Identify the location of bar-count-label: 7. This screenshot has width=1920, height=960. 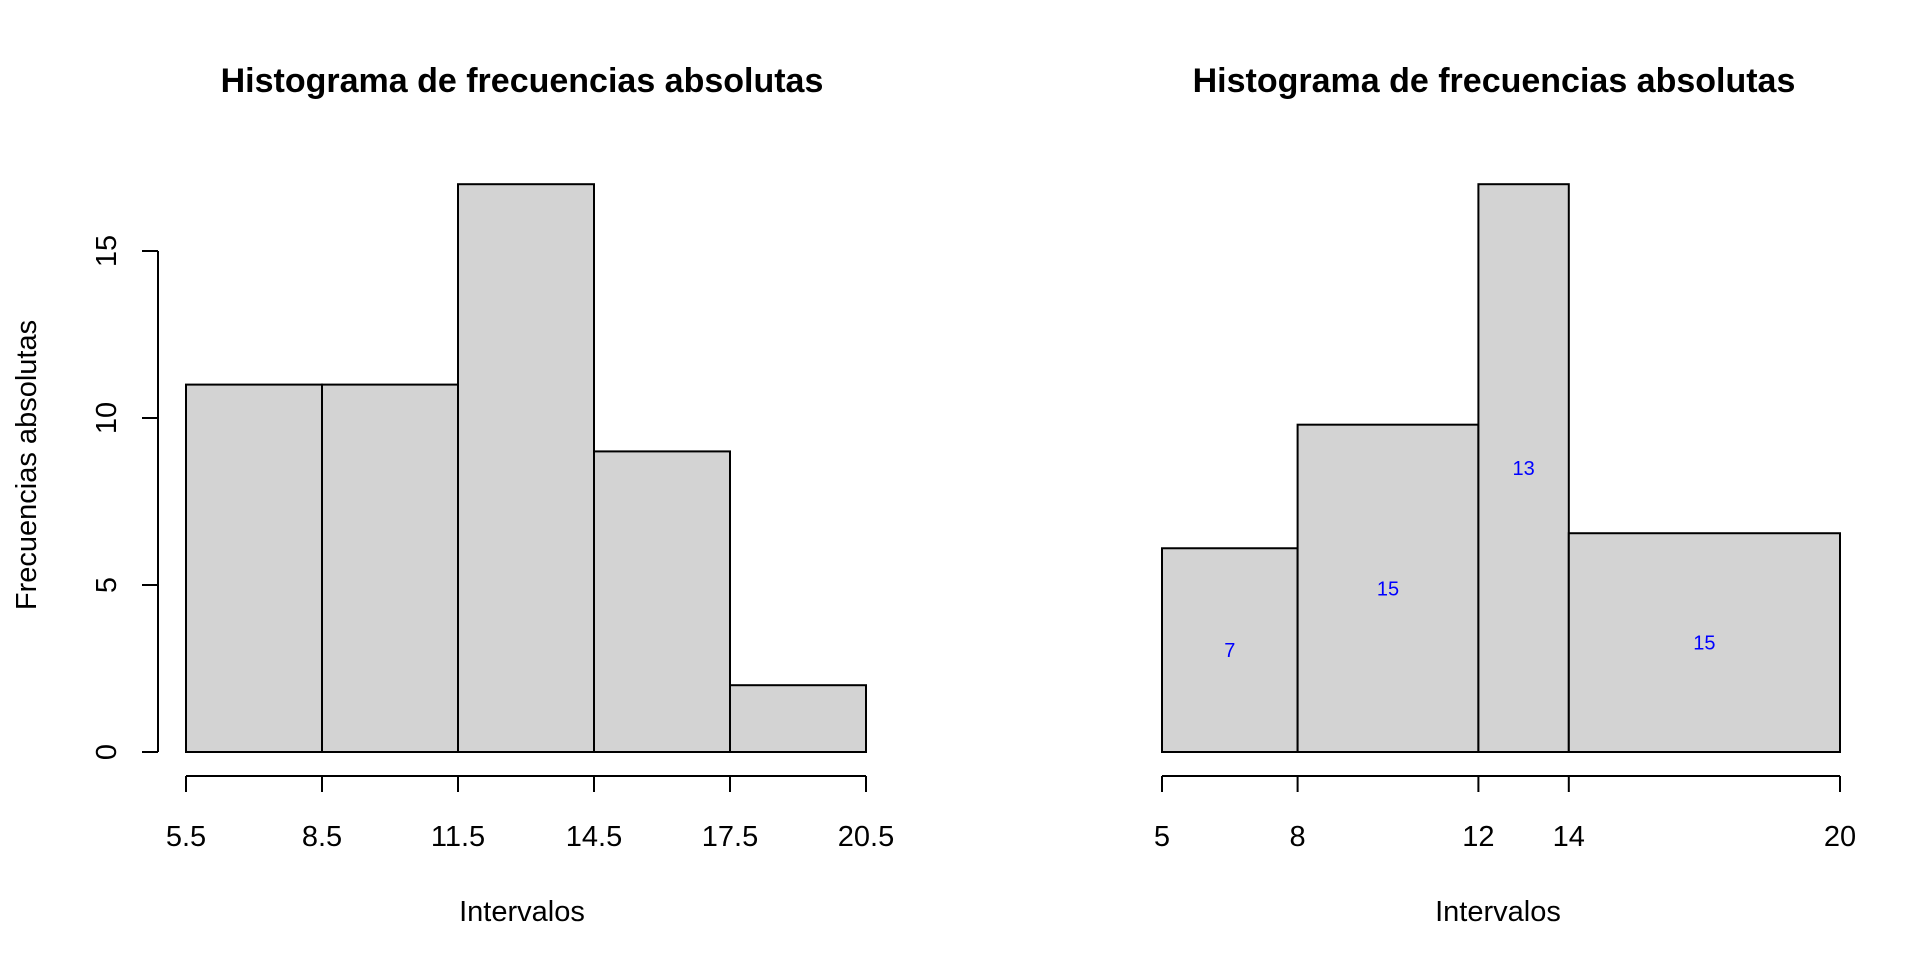
(1229, 651).